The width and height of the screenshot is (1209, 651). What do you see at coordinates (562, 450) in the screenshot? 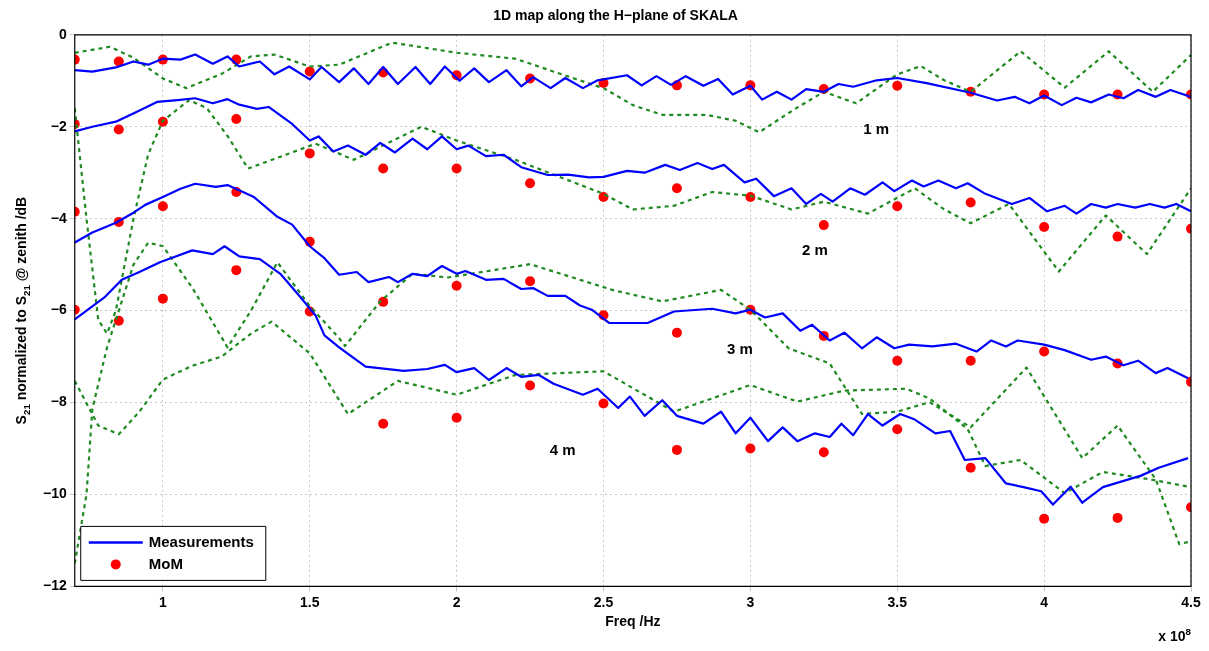
I see `annotation: 4 m` at bounding box center [562, 450].